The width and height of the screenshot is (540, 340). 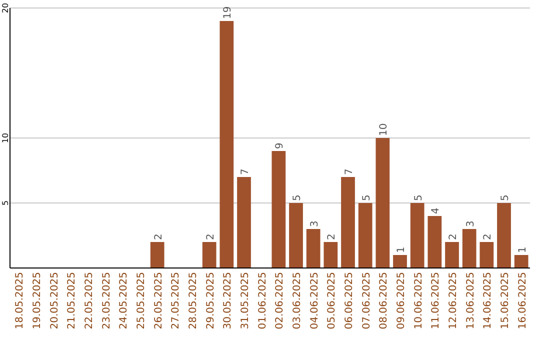 What do you see at coordinates (332, 301) in the screenshot?
I see `x-tick-label: 05.06.2025` at bounding box center [332, 301].